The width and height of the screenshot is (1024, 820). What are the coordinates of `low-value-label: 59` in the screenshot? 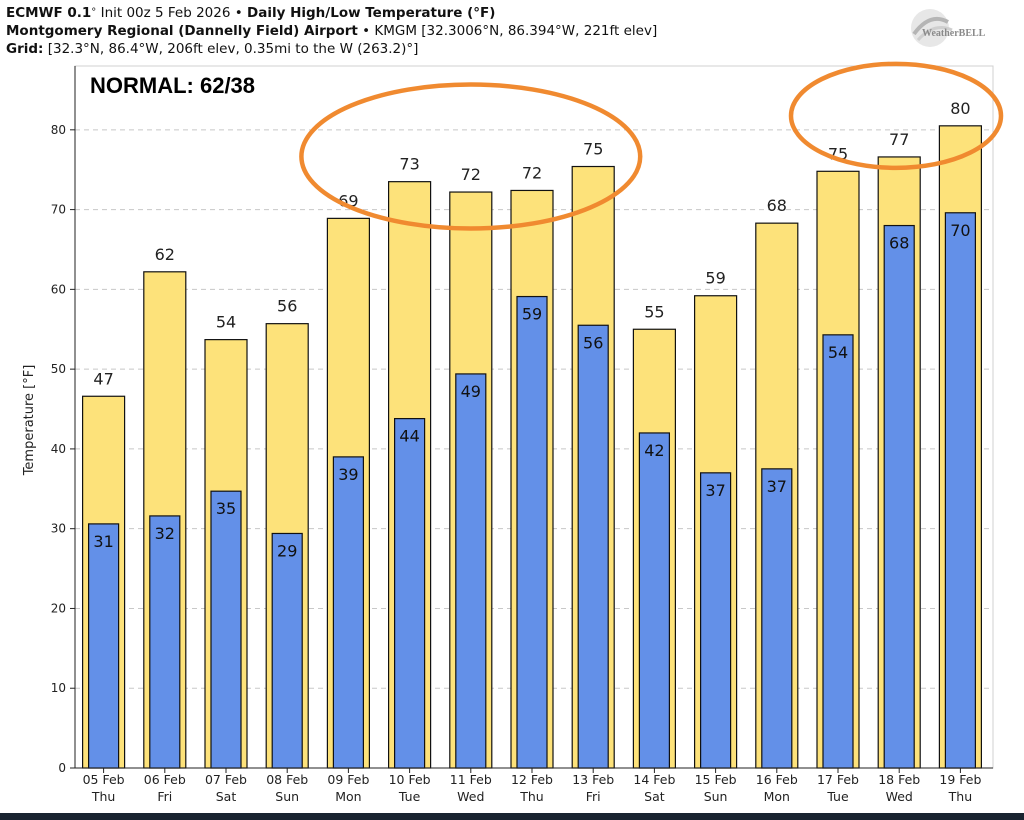 It's located at (532, 314).